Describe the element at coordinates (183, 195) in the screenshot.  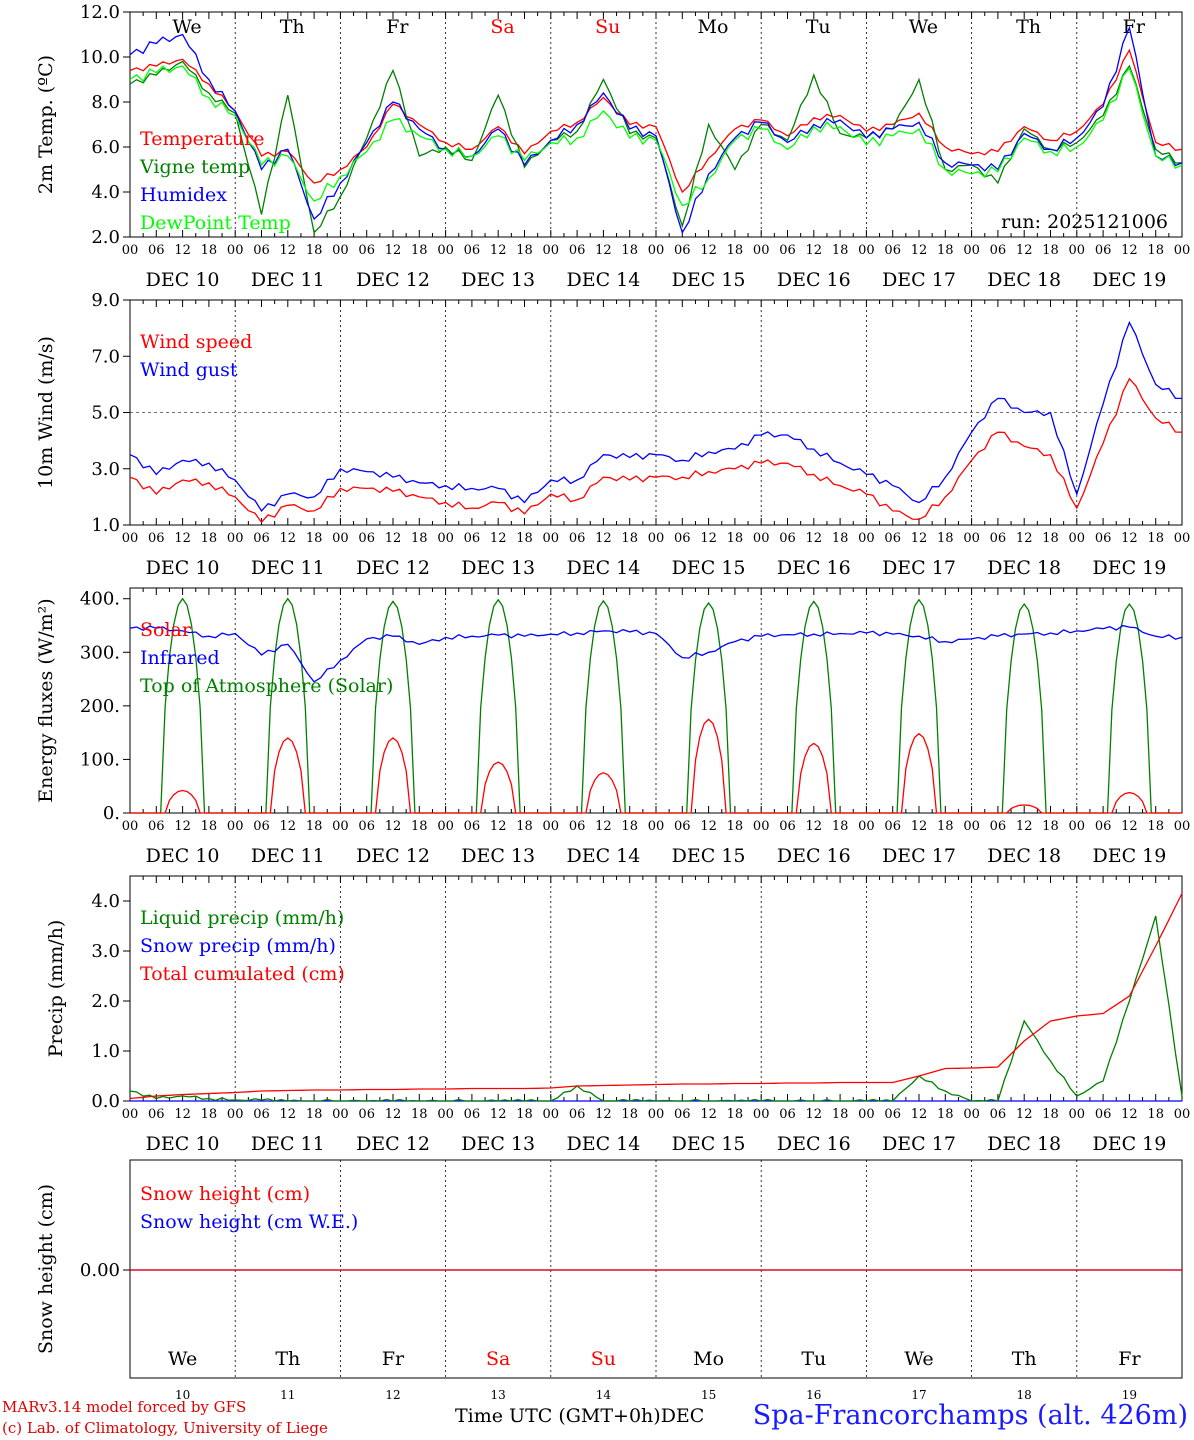
I see `legend-humidex: Humidex` at that location.